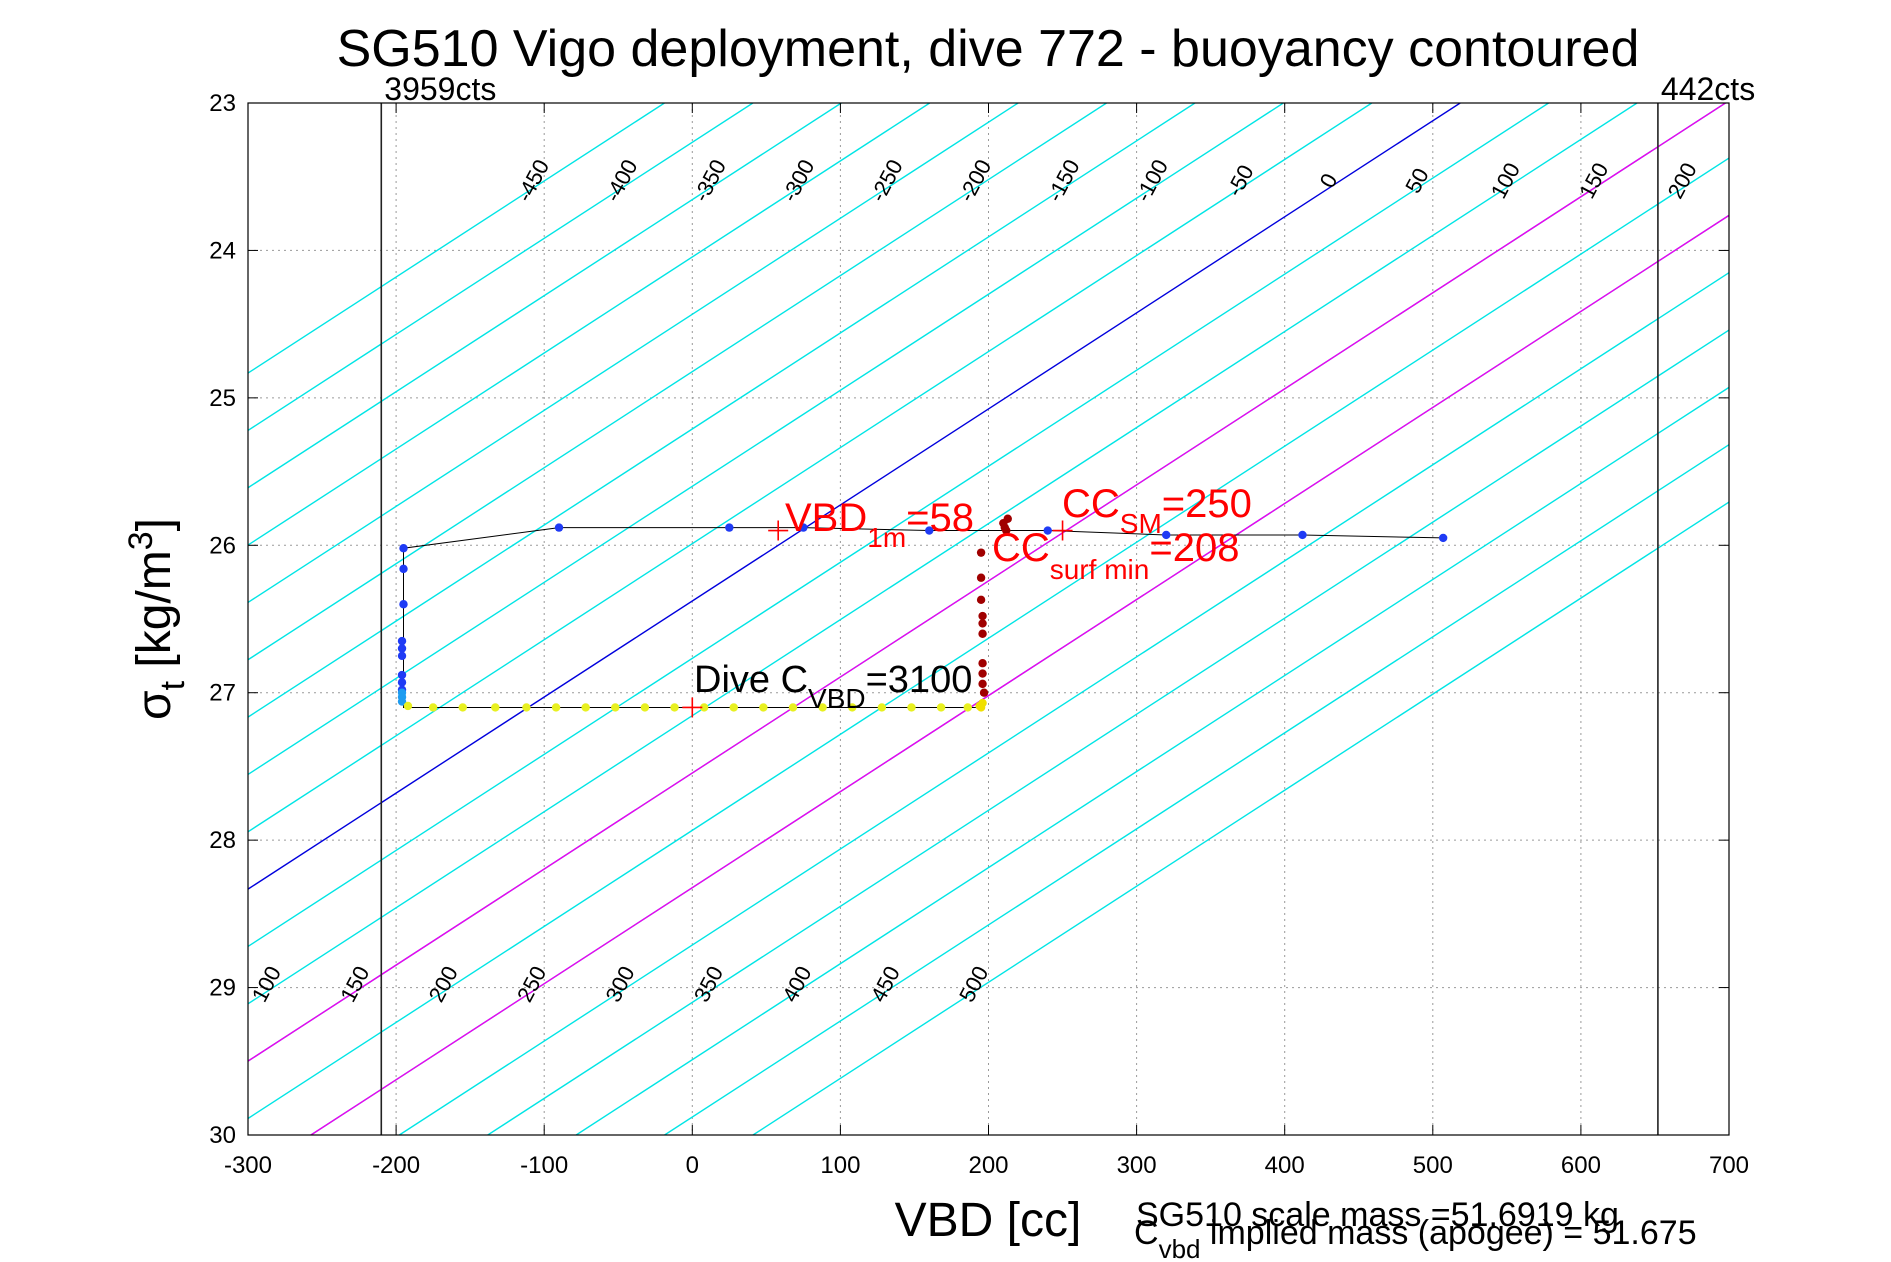 The height and width of the screenshot is (1262, 1891). Describe the element at coordinates (1377, 1215) in the screenshot. I see `scale-mass-note: SG510 scale mass =51.6919 kg` at that location.